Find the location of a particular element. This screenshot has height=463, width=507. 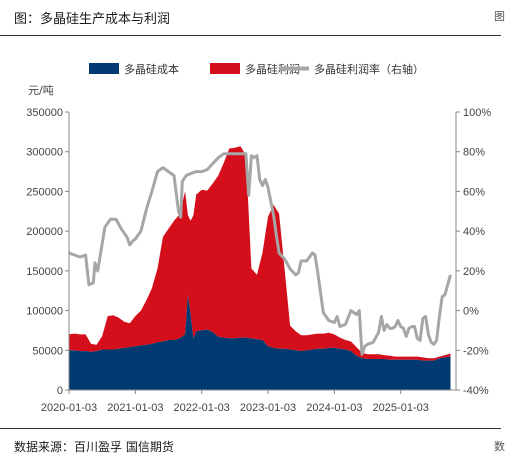

chart-title: 图：多晶硅生产成本与利润 is located at coordinates (92, 19).